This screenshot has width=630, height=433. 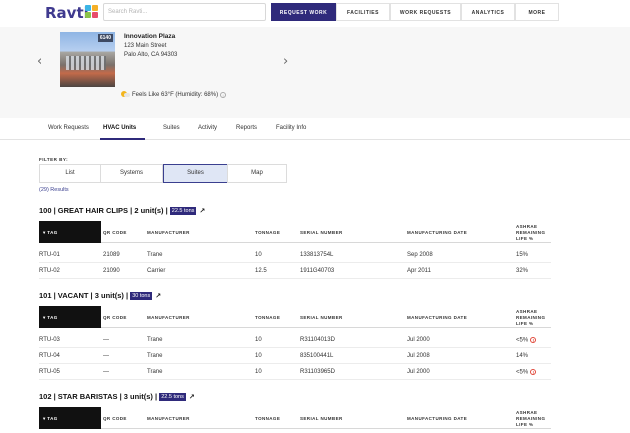 What do you see at coordinates (223, 94) in the screenshot?
I see `info-icon: i` at bounding box center [223, 94].